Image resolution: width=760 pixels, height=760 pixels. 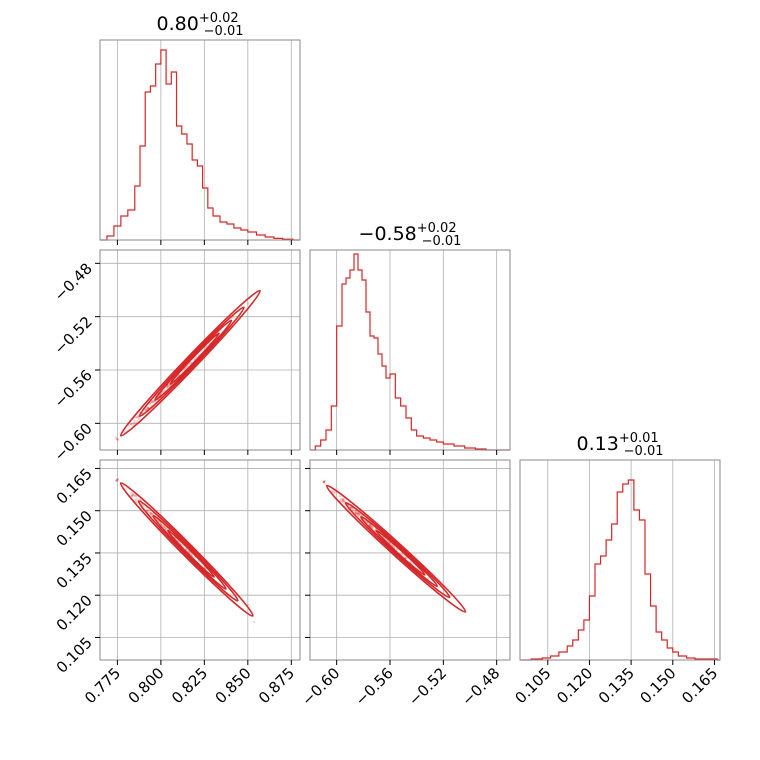 I want to click on title-param-1-median: 0.80, so click(x=178, y=24).